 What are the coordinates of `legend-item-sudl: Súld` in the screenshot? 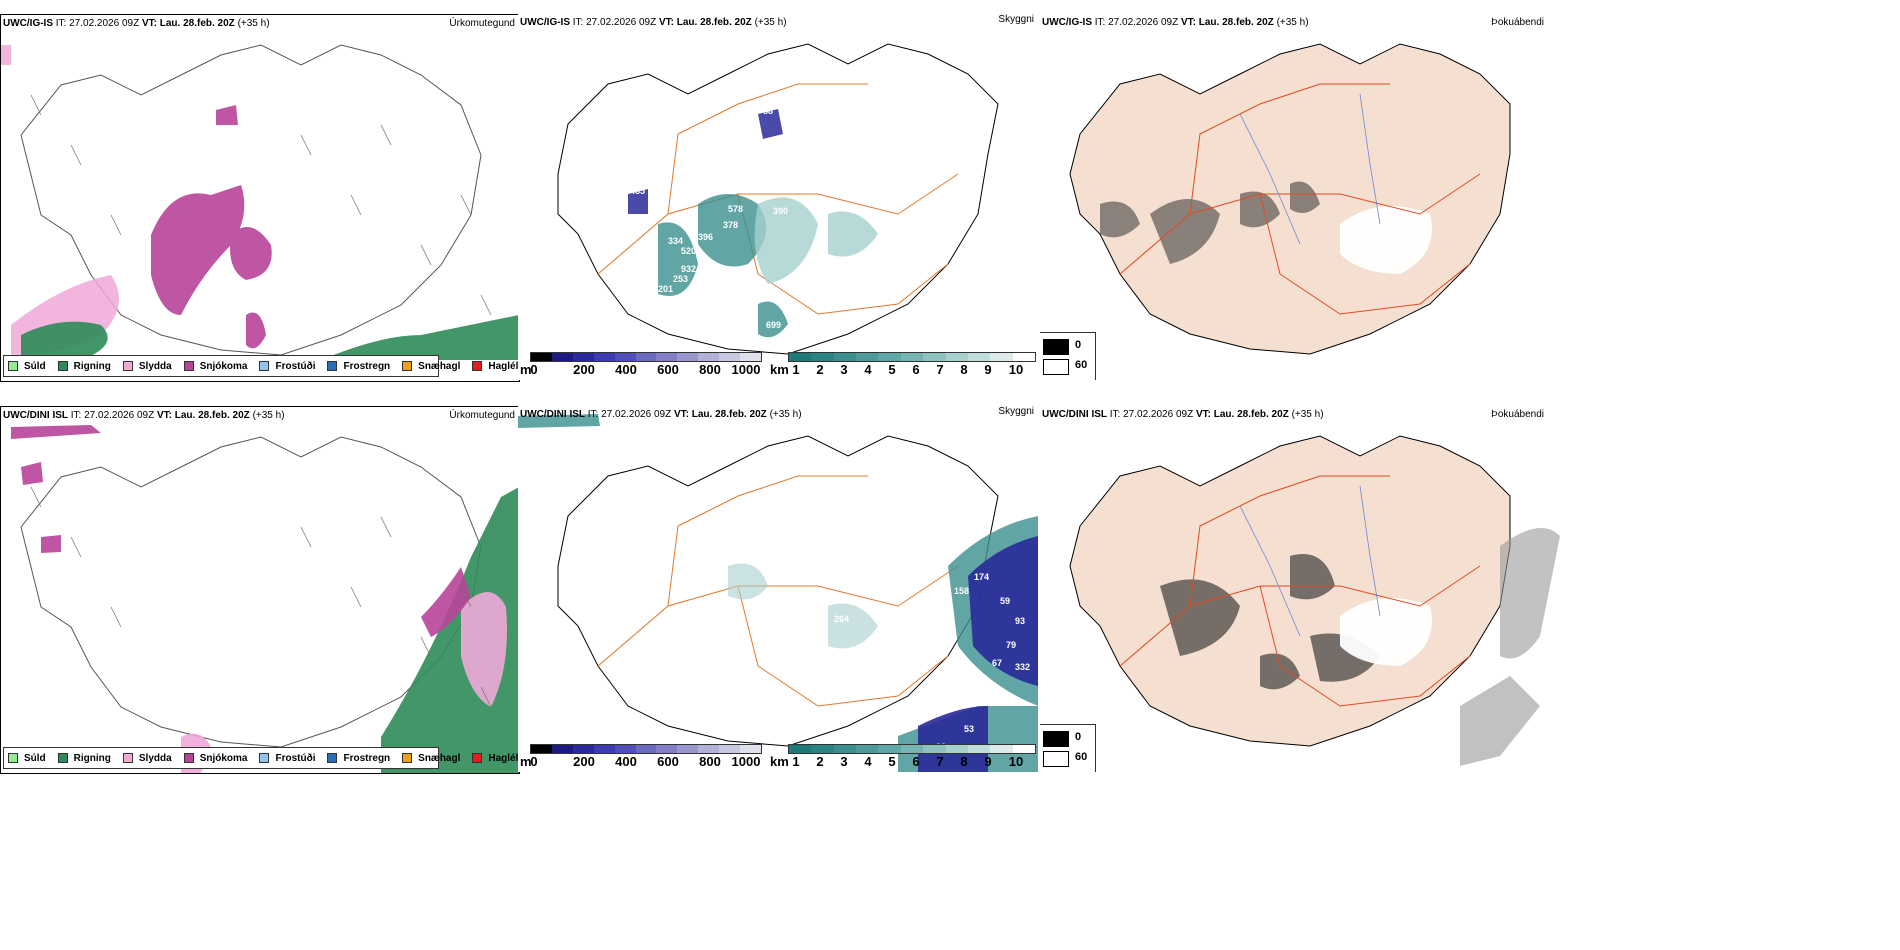 It's located at (27, 758).